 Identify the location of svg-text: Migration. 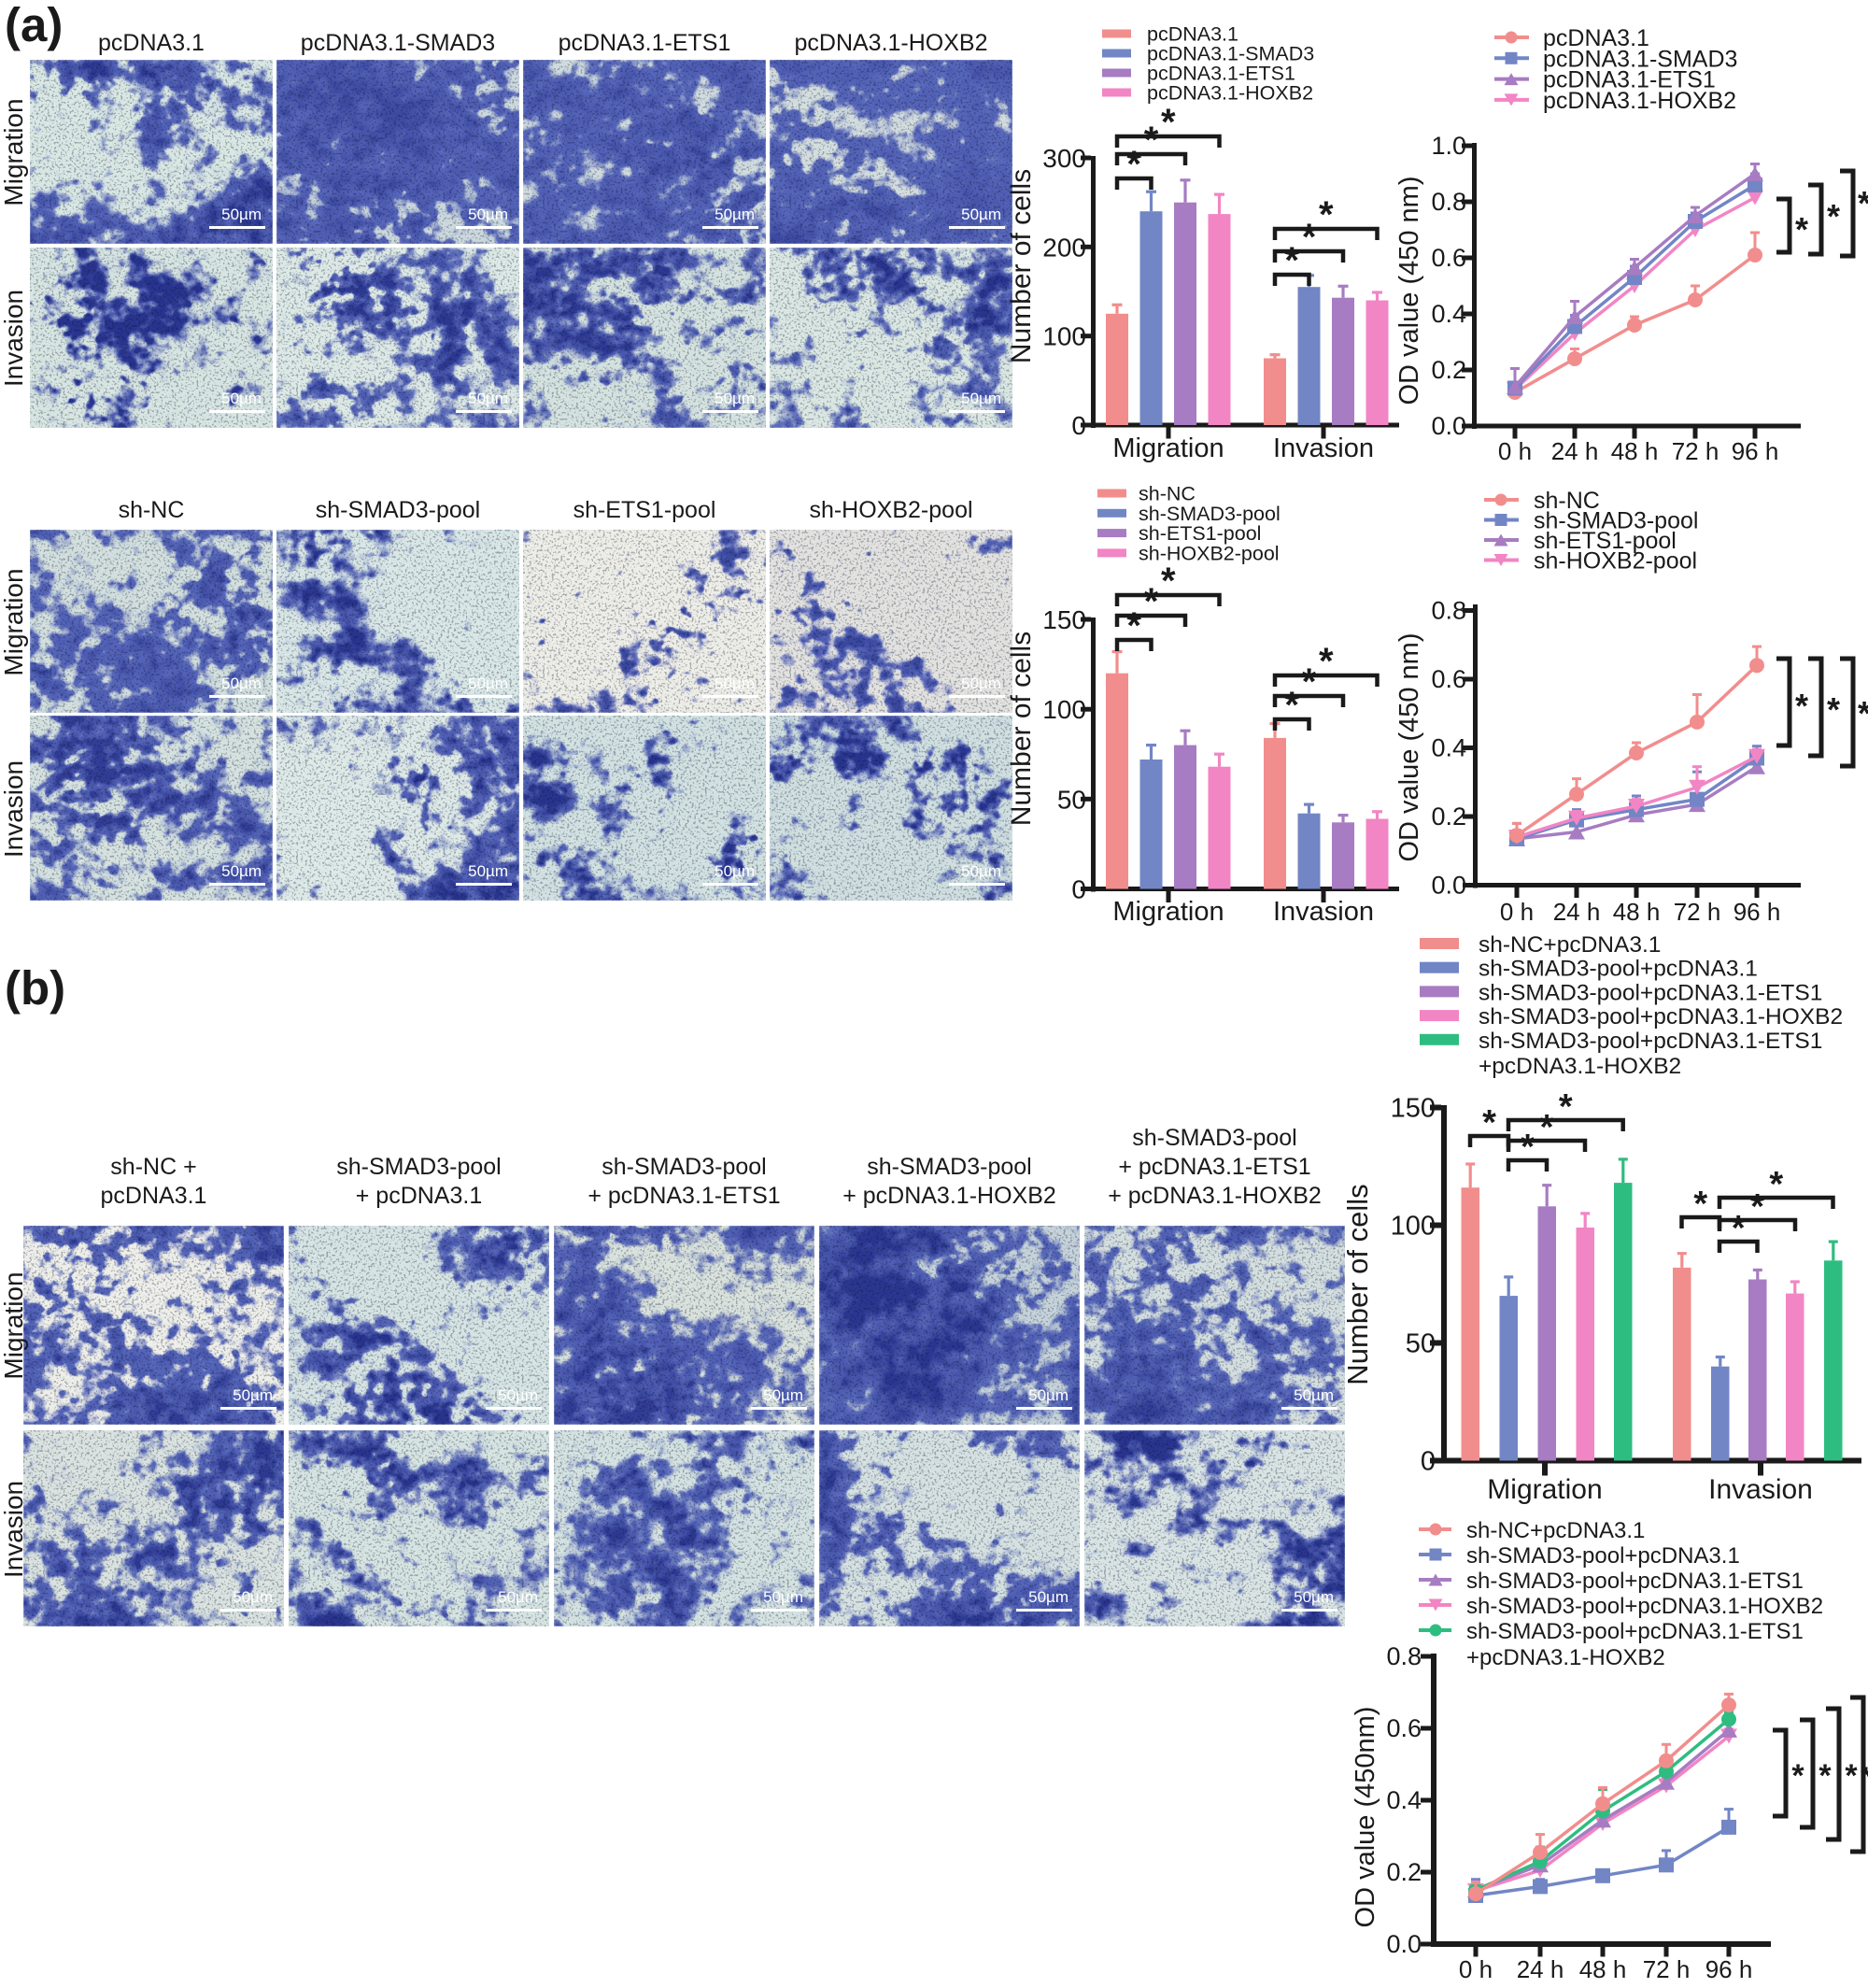
(1168, 912).